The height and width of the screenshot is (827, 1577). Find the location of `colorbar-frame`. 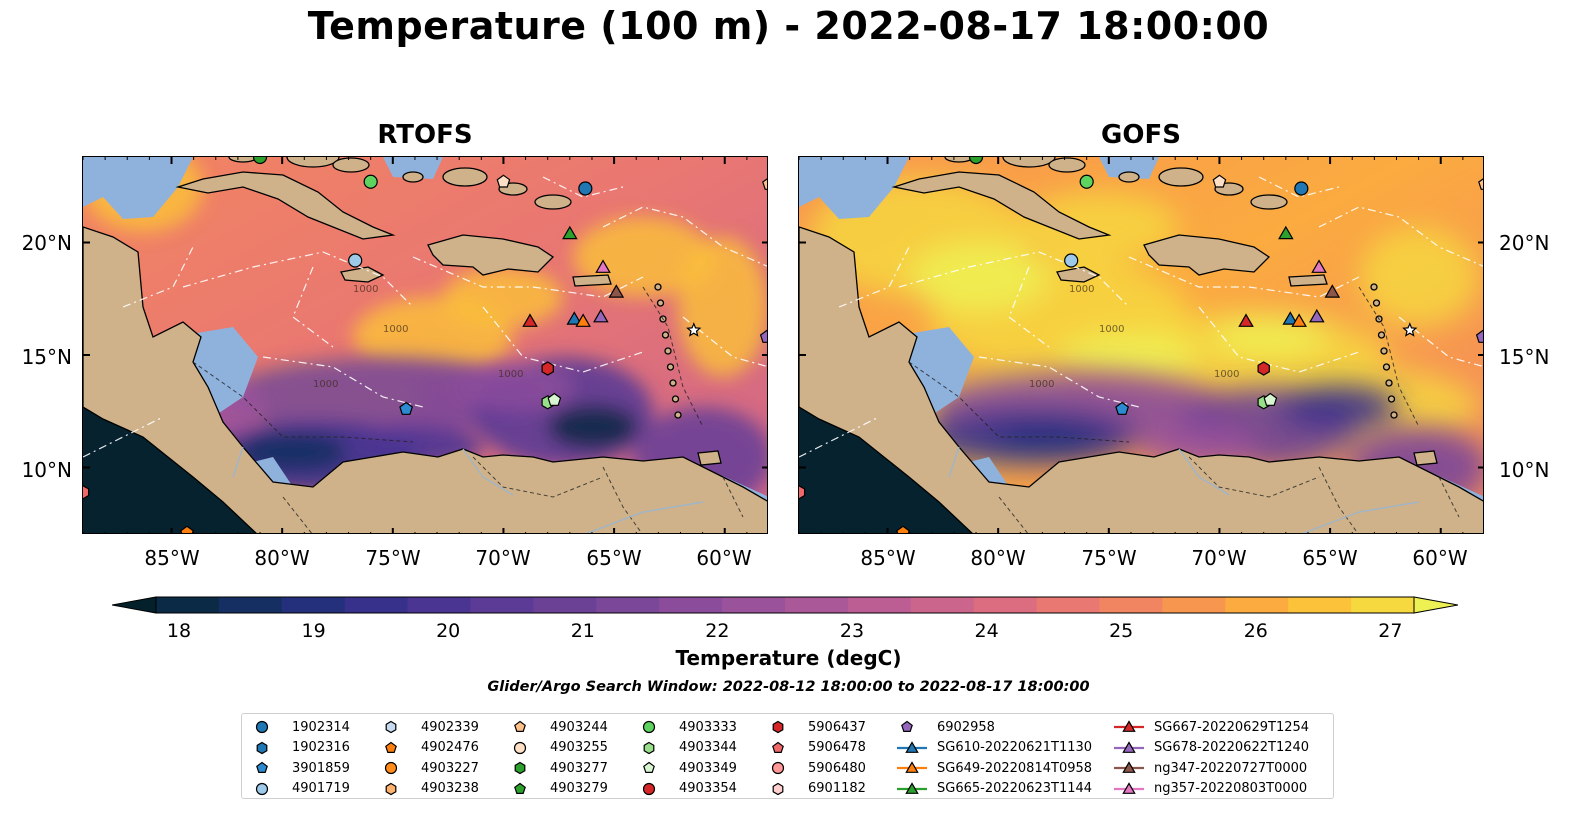

colorbar-frame is located at coordinates (785, 605).